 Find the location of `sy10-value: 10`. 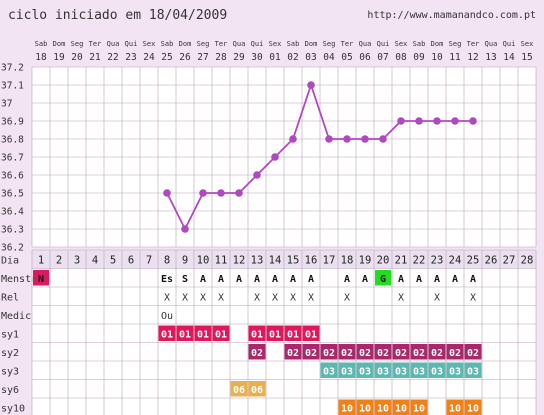

sy10-value: 10 is located at coordinates (347, 408).